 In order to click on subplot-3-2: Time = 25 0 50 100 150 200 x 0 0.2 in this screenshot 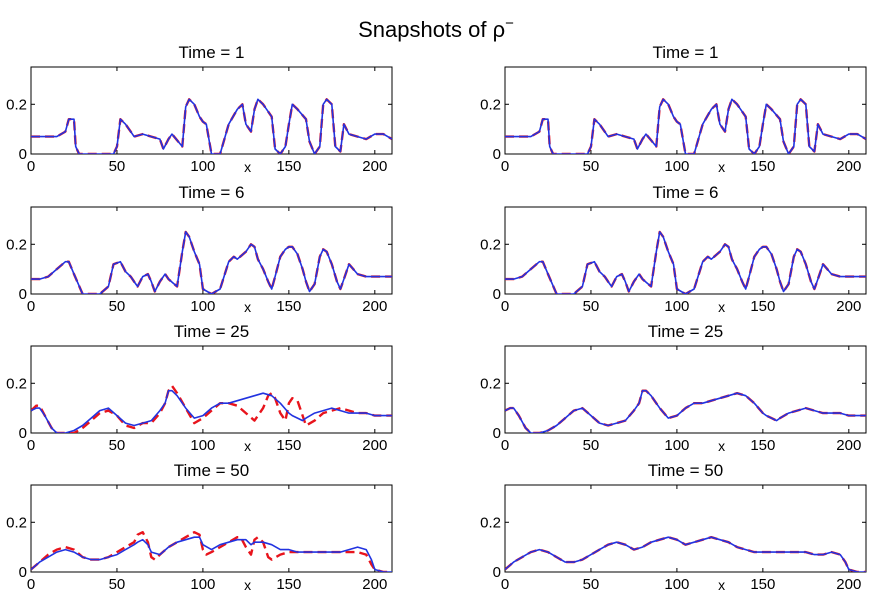, I will do `click(673, 388)`.